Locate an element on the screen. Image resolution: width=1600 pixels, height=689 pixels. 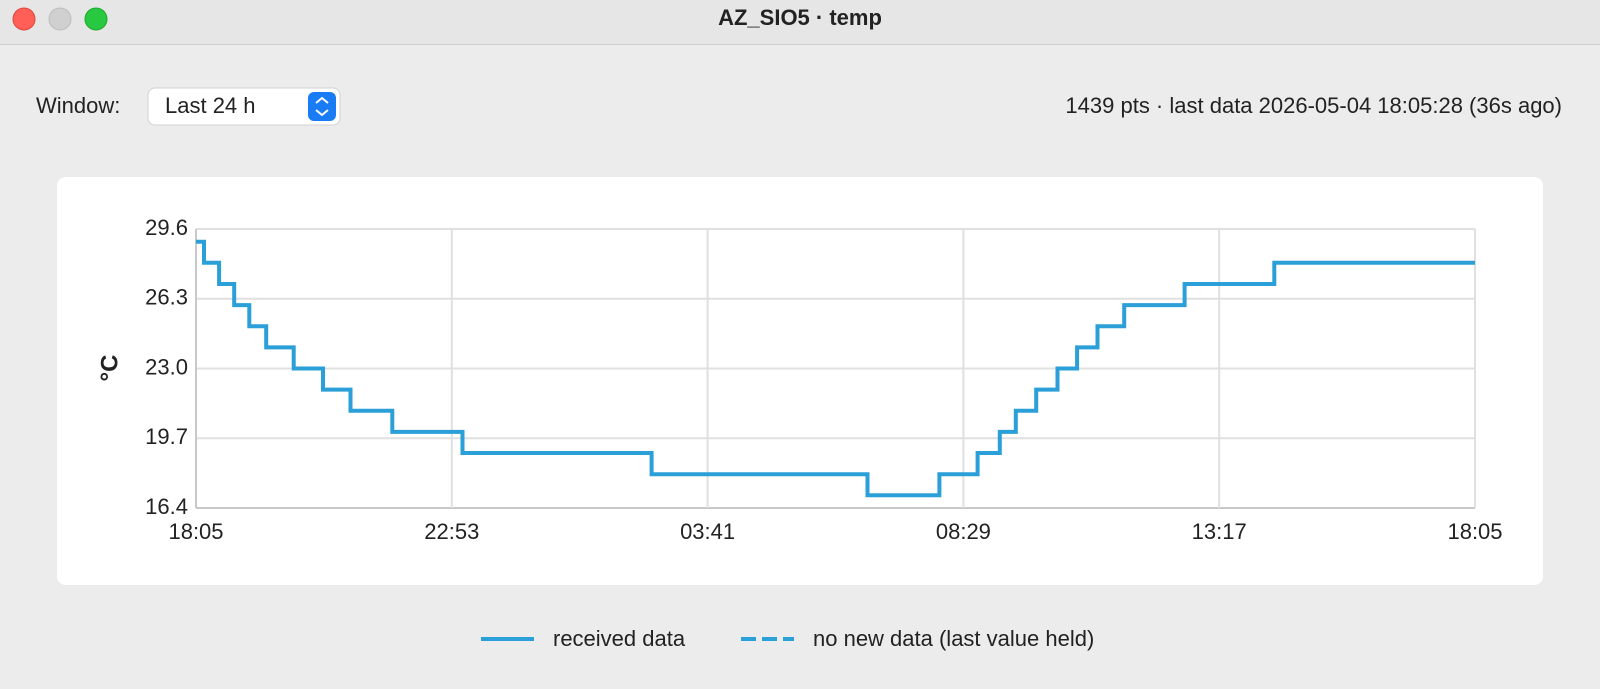
x-tick-label: 22:53 is located at coordinates (451, 531).